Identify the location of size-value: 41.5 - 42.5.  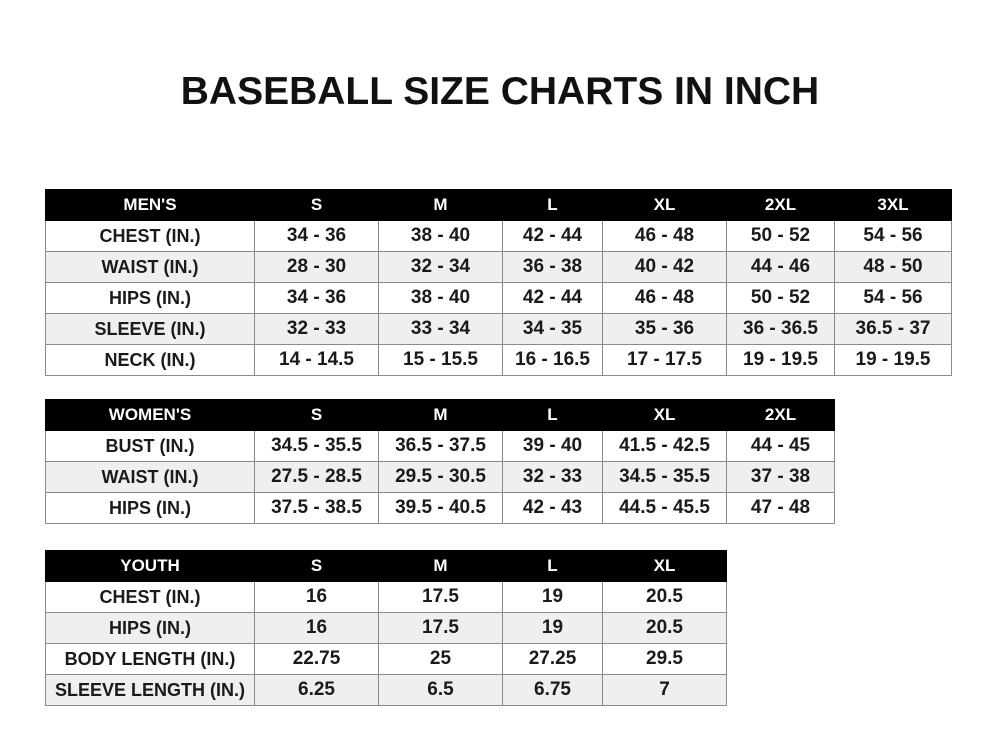
(664, 446).